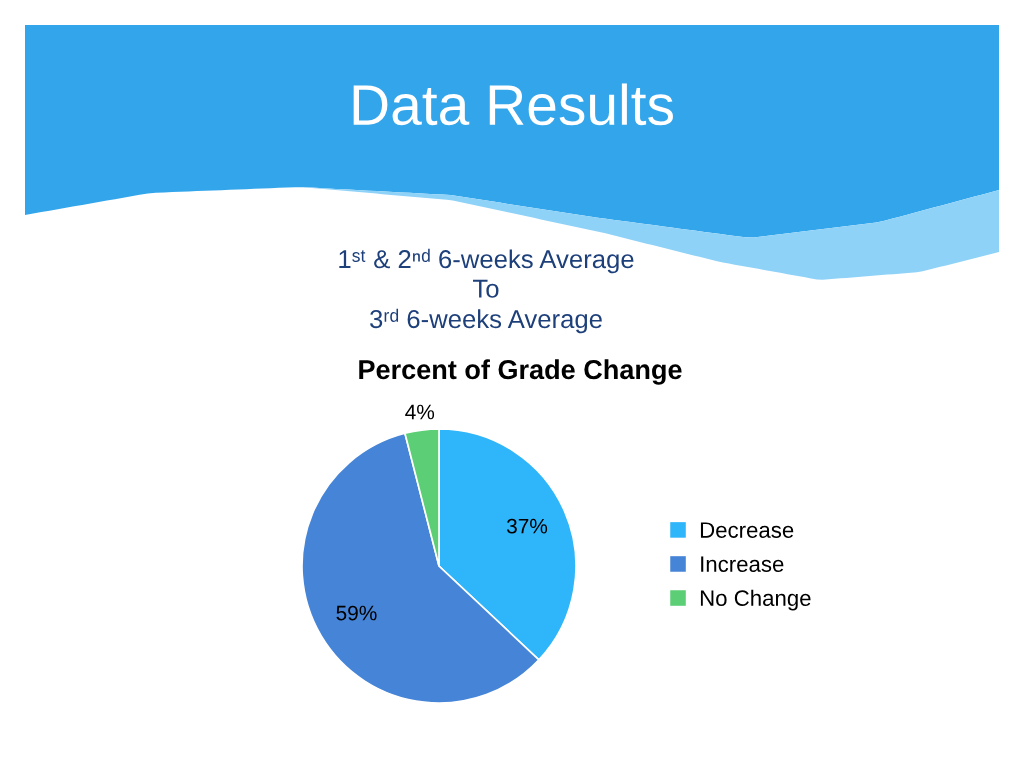 The image size is (1024, 768). What do you see at coordinates (755, 600) in the screenshot?
I see `legend-label: No Change` at bounding box center [755, 600].